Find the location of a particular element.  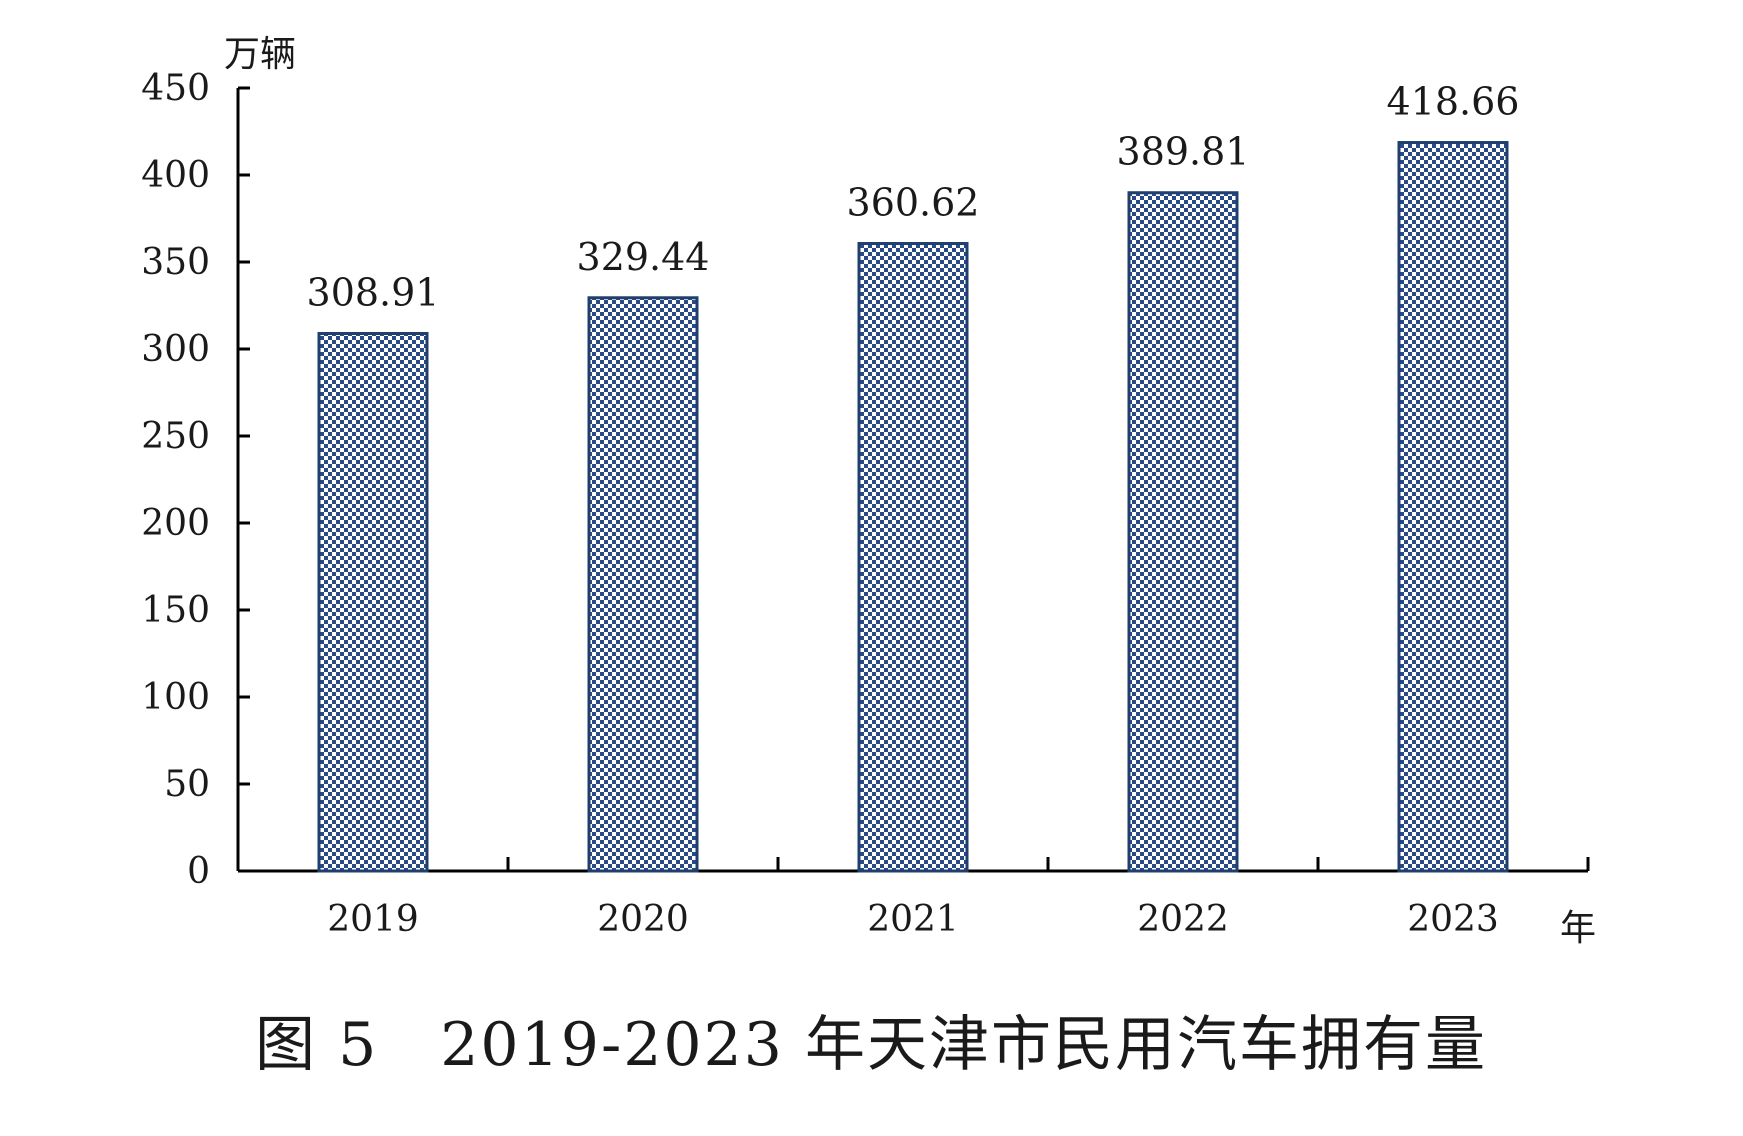

bar-2021 is located at coordinates (913, 557).